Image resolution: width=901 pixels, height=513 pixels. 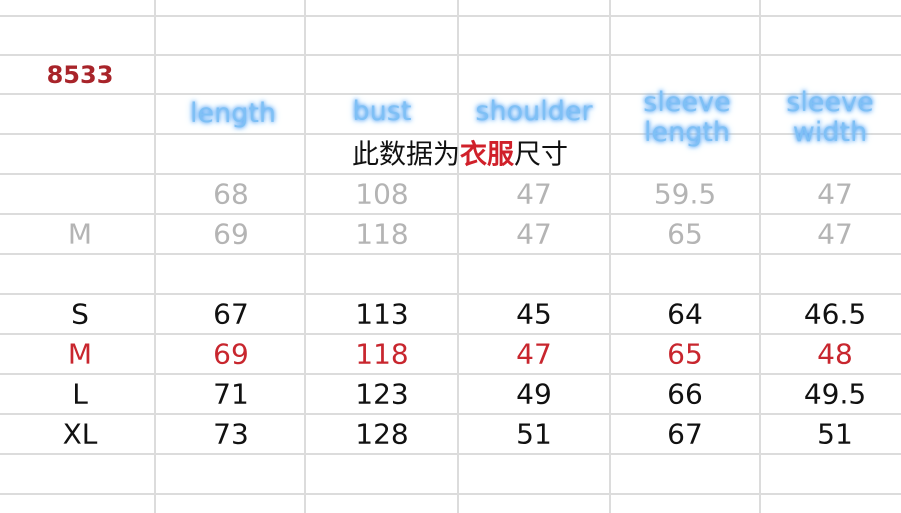 What do you see at coordinates (534, 314) in the screenshot?
I see `measurement-cell: 45` at bounding box center [534, 314].